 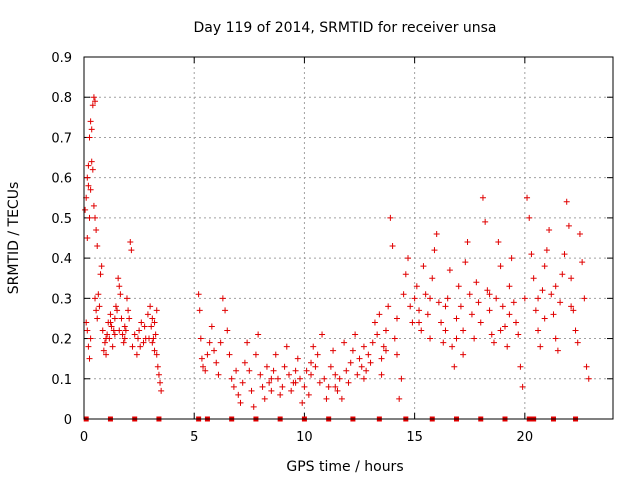 I want to click on x-tick-label: 5, so click(x=194, y=437).